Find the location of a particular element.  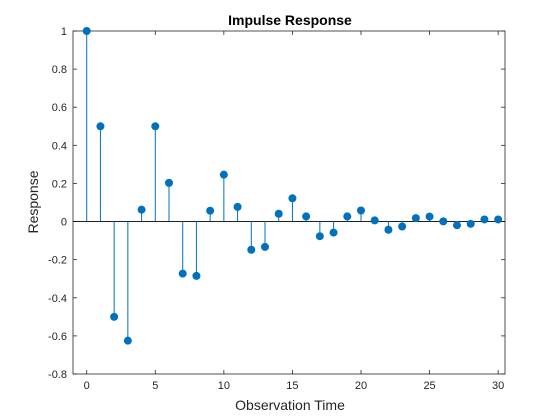

y-tick-label: -0.8 is located at coordinates (57, 375).